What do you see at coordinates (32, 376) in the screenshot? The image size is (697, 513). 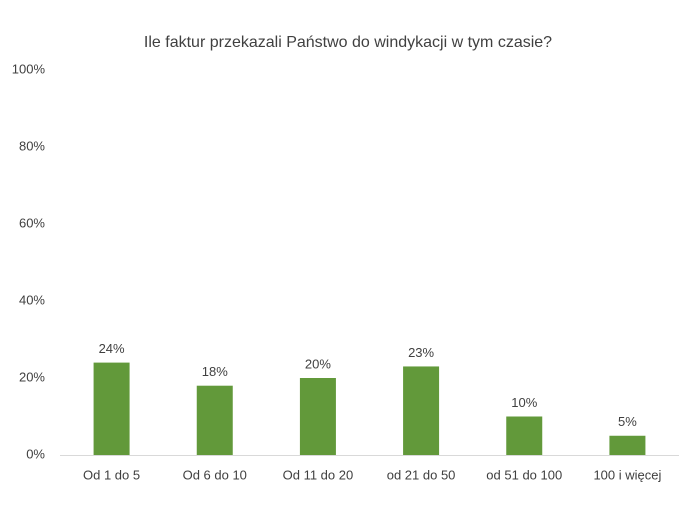 I see `y-tick-label: 20%` at bounding box center [32, 376].